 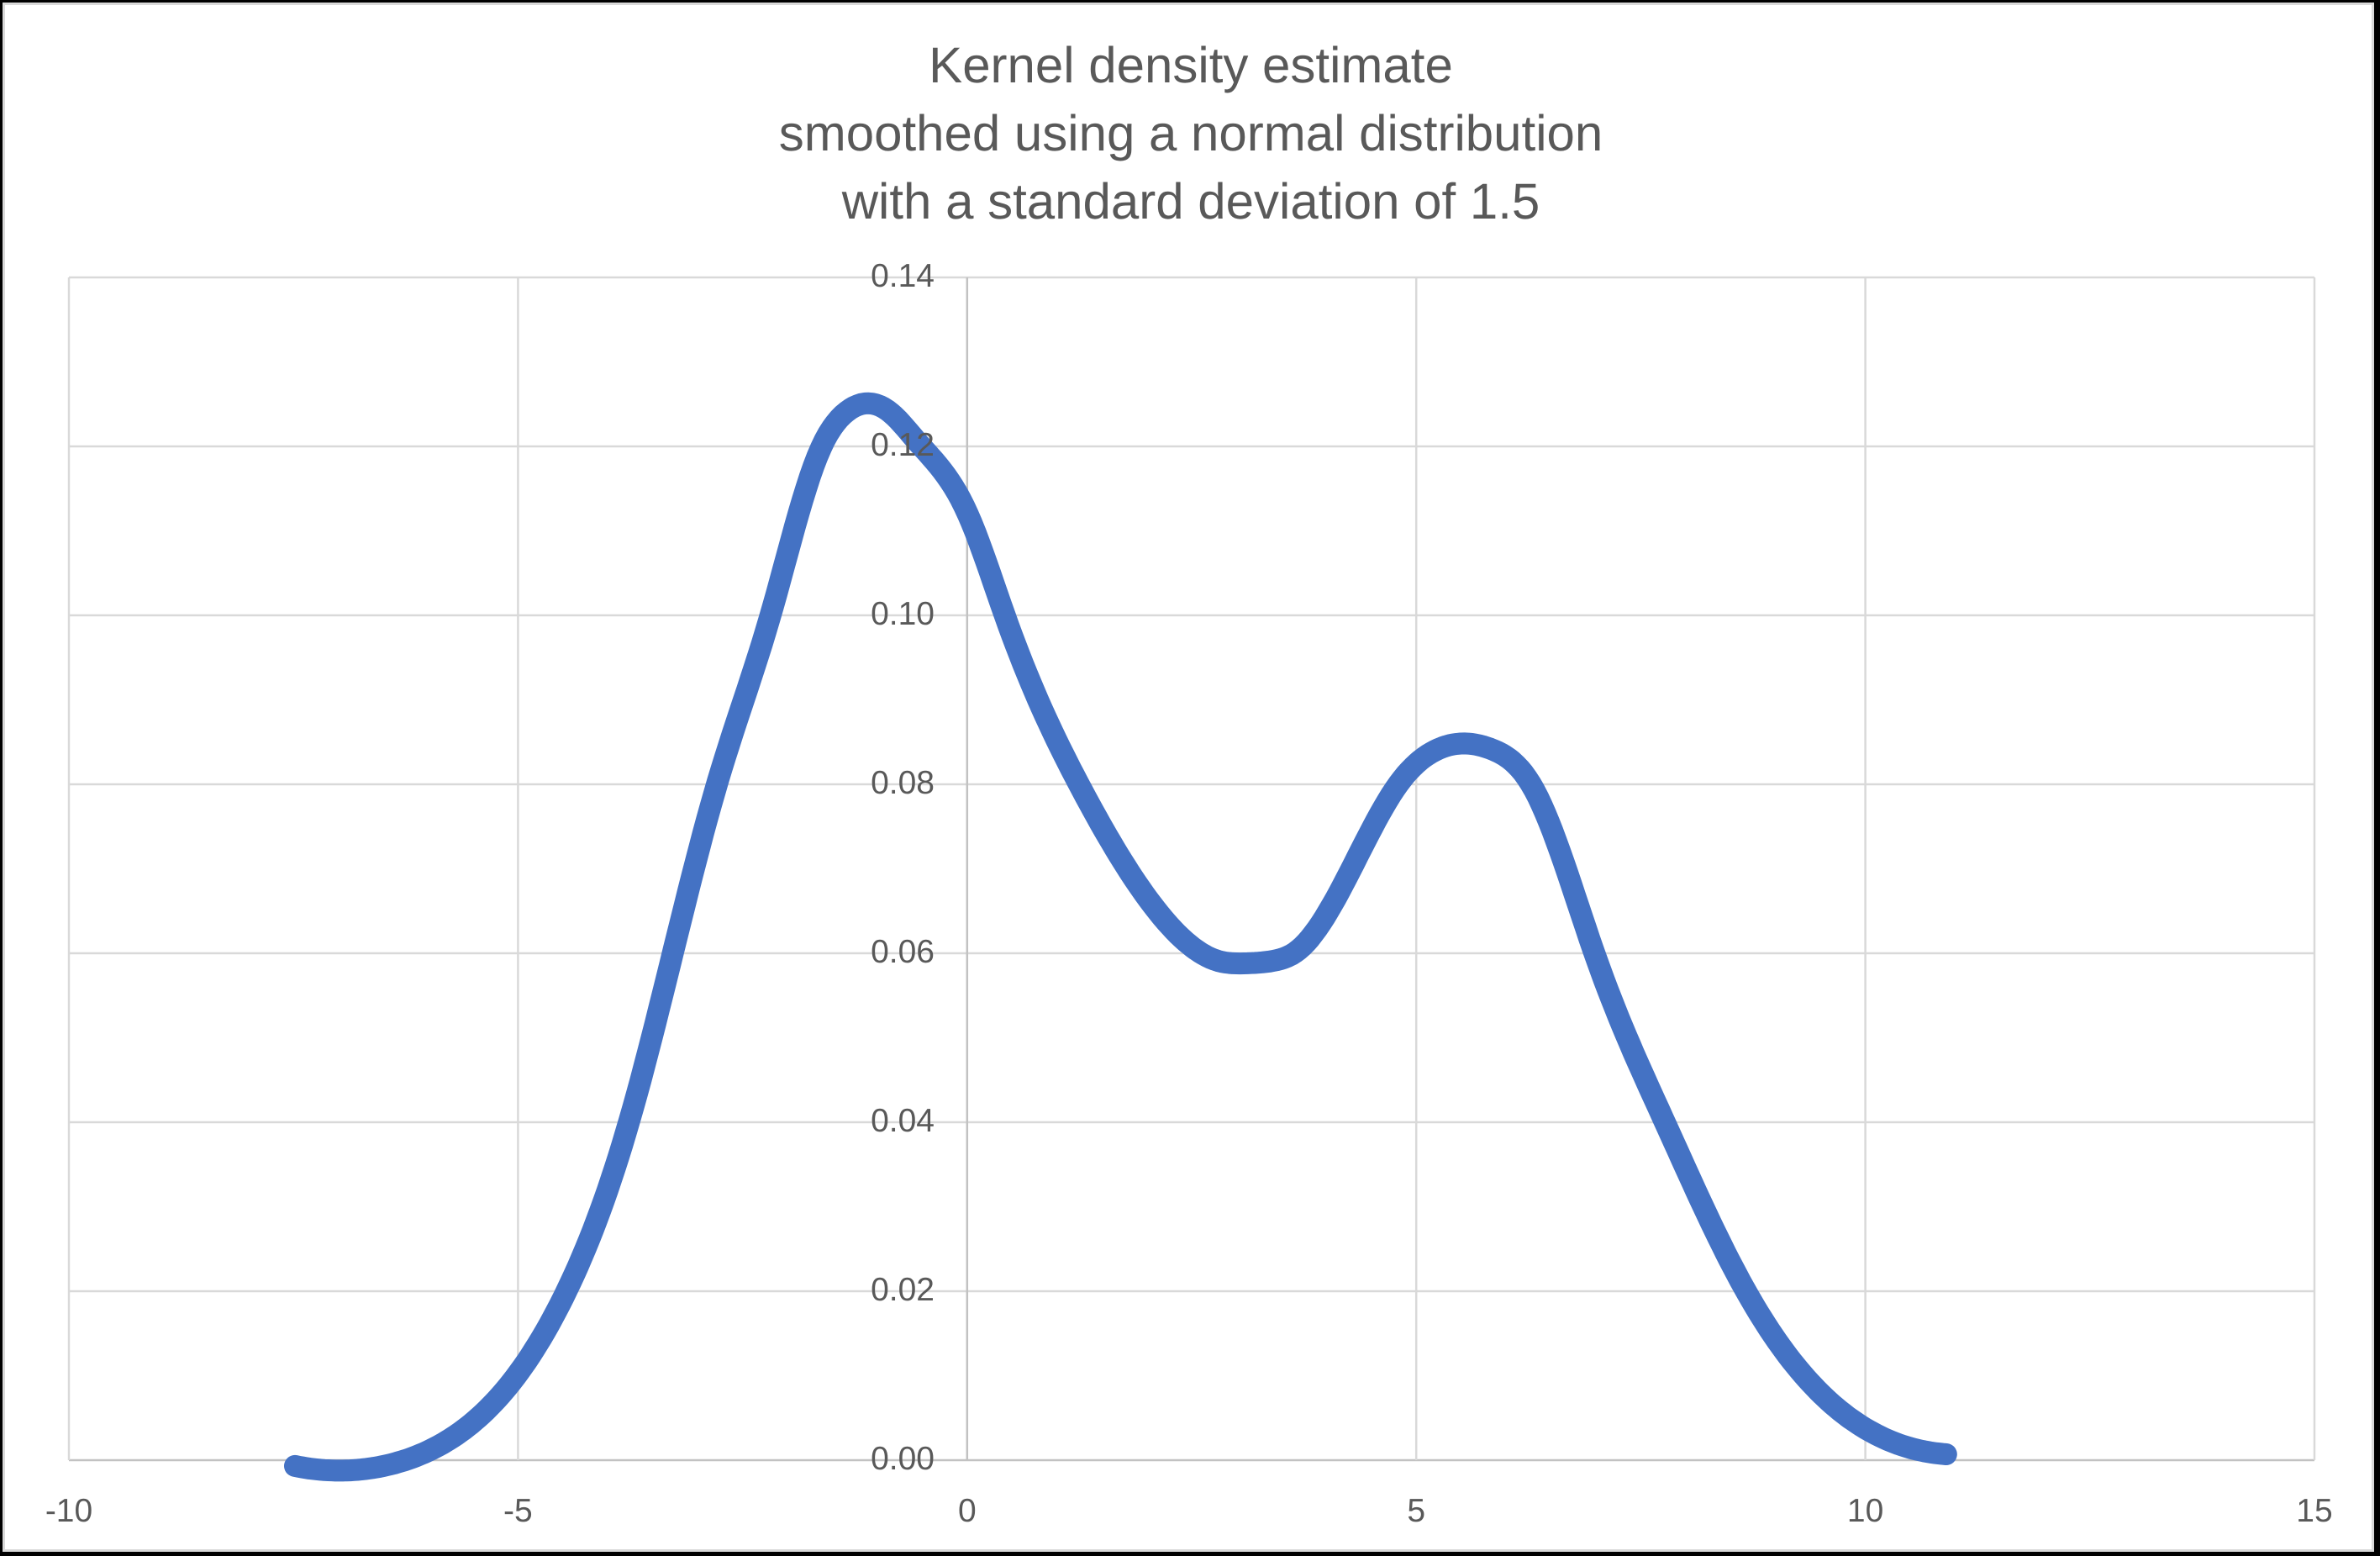 I want to click on svg-text: 0.10, so click(x=903, y=614).